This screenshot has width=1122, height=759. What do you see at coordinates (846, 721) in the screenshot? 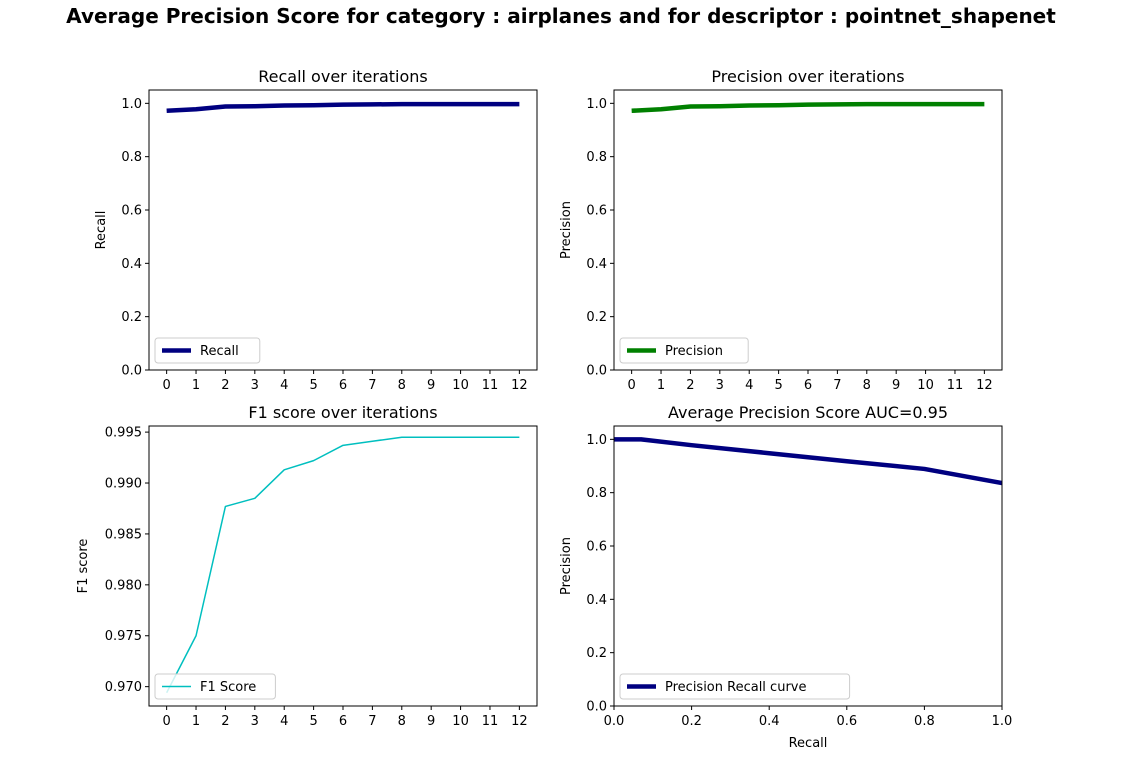
I see `x-tick-label: 0.6` at bounding box center [846, 721].